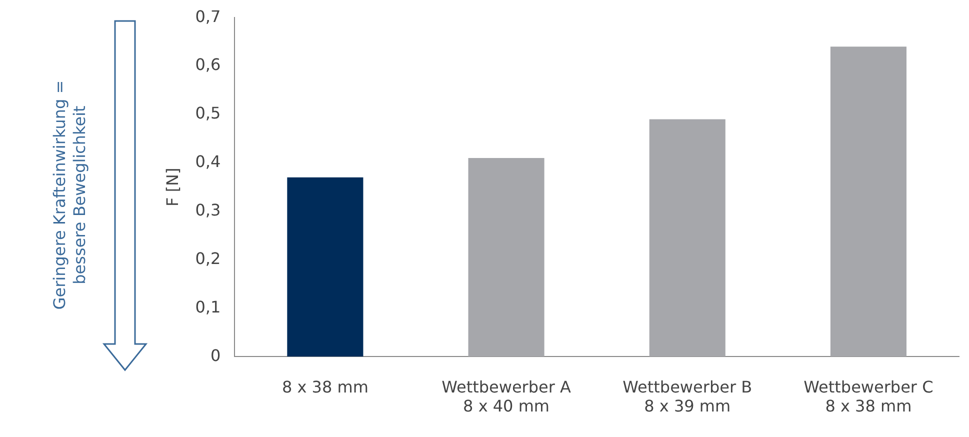 Image resolution: width=969 pixels, height=437 pixels. I want to click on y-tick-label: 0, so click(215, 355).